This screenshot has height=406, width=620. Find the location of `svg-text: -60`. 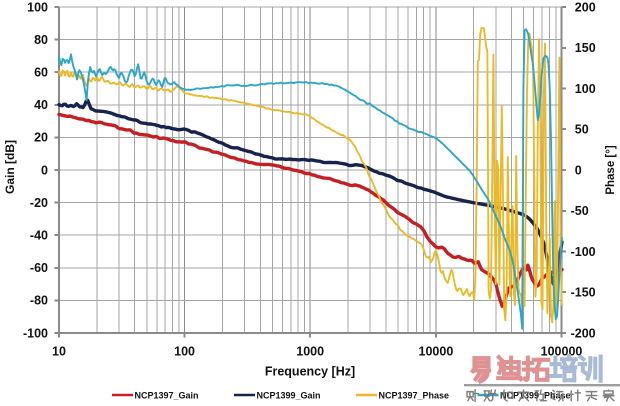

svg-text: -60 is located at coordinates (39, 268).